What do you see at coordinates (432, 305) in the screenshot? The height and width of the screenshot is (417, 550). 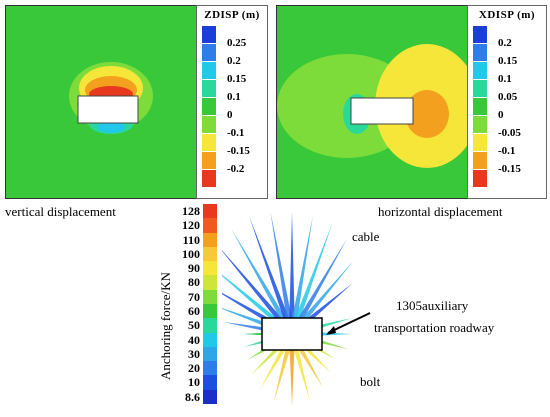 I see `roadway-label-line1: 1305auxiliary` at bounding box center [432, 305].